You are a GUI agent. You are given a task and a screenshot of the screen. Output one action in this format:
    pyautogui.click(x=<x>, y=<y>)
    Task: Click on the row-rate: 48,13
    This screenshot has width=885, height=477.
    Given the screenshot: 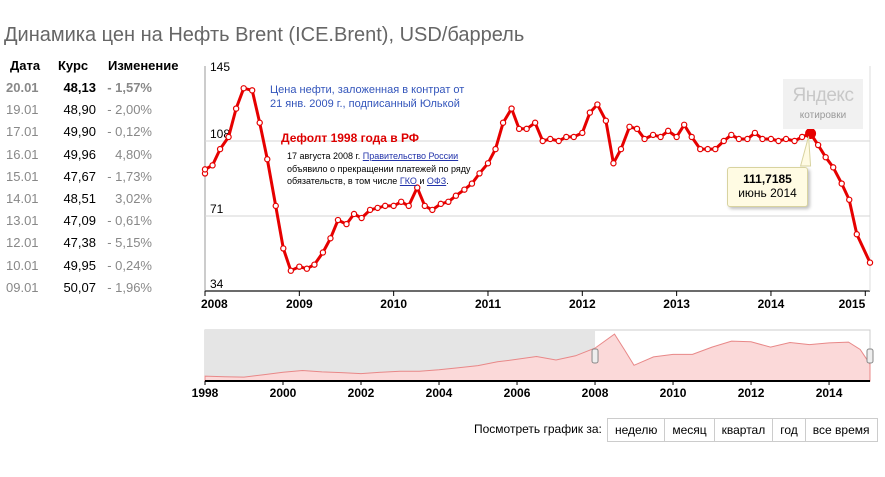 What is the action you would take?
    pyautogui.click(x=79, y=87)
    